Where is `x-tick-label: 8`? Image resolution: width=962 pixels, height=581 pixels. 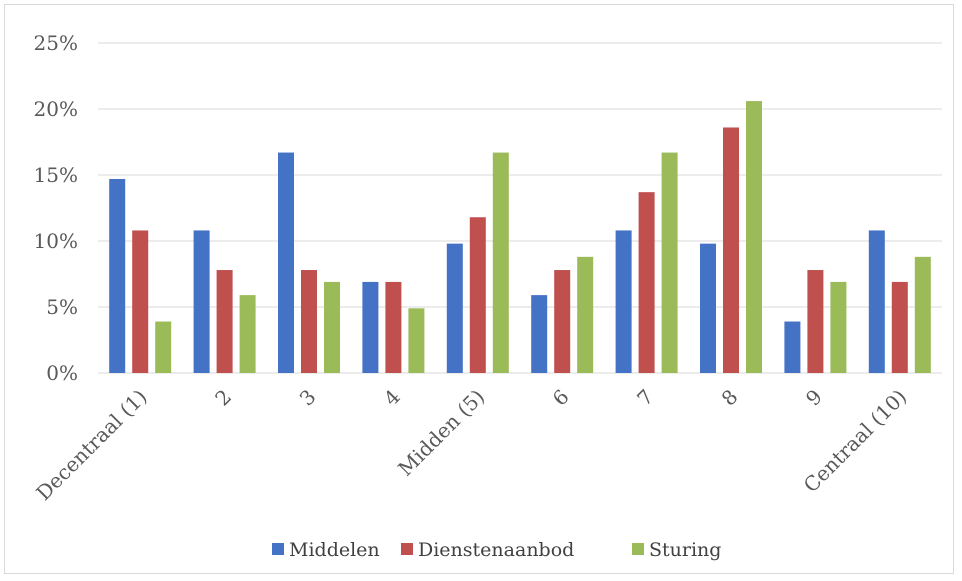
x-tick-label: 8 is located at coordinates (730, 398).